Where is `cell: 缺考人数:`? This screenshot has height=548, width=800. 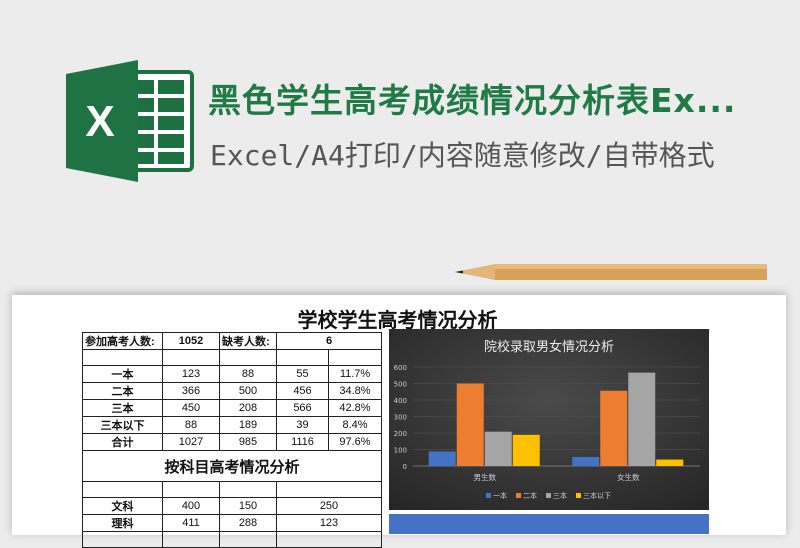 cell: 缺考人数: is located at coordinates (248, 341).